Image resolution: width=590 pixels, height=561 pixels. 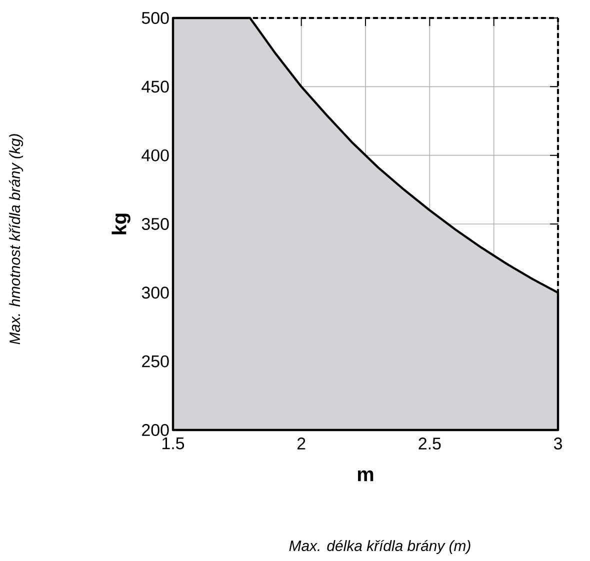 I want to click on y-tick-label: 400, so click(x=155, y=155).